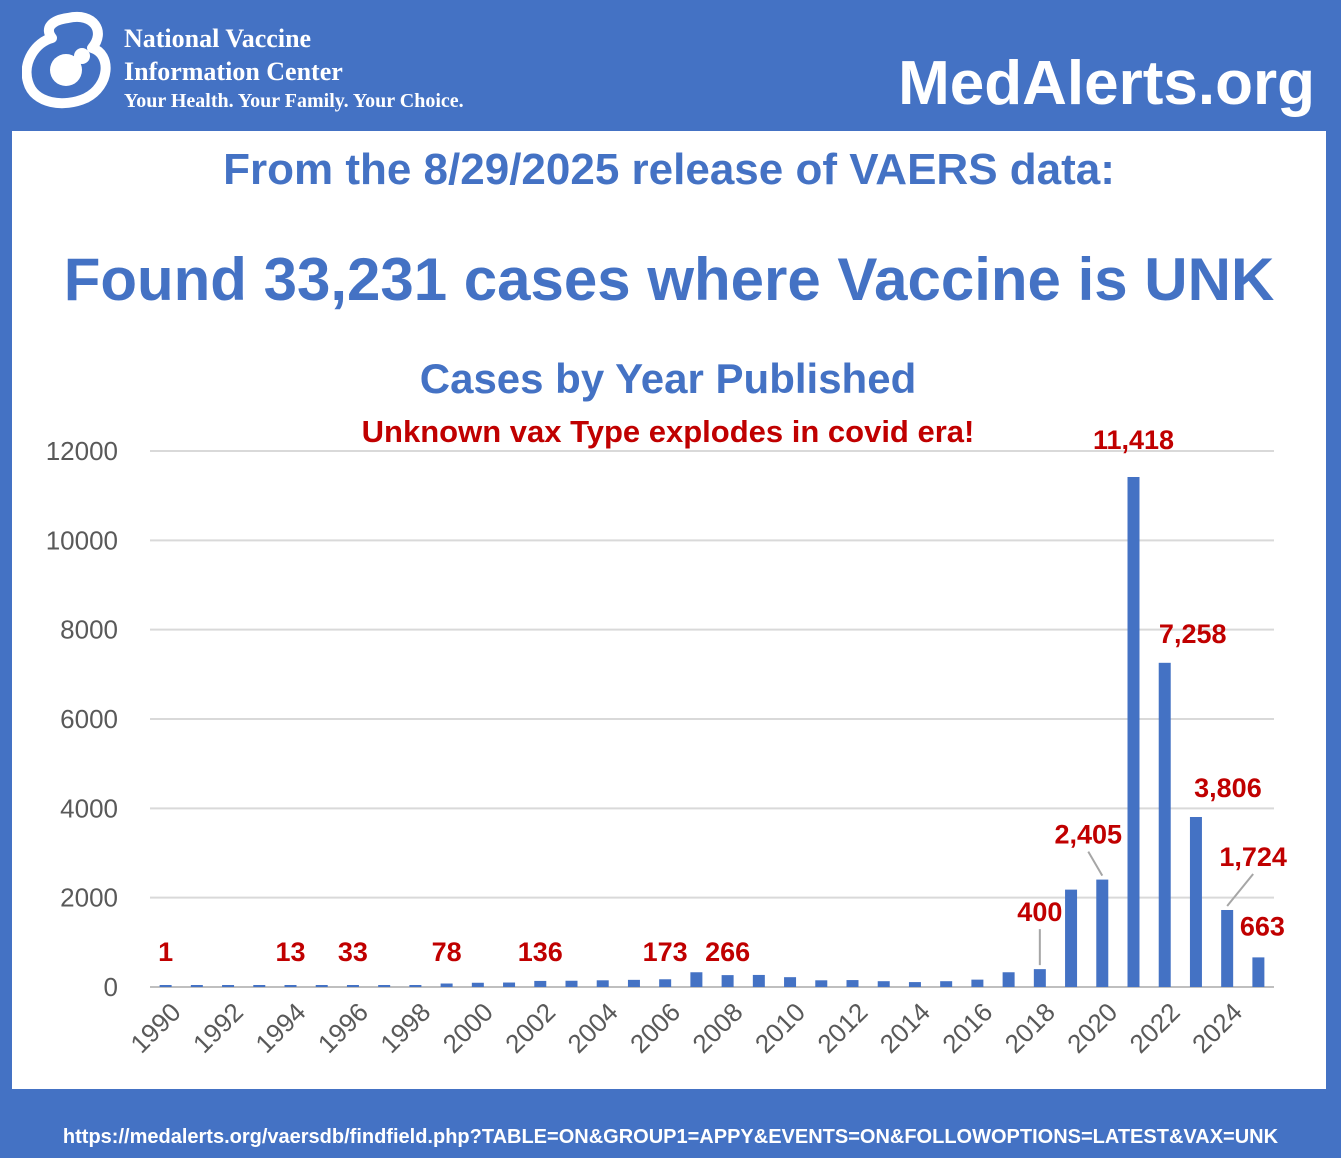  What do you see at coordinates (290, 952) in the screenshot?
I see `data-label-1994: 13` at bounding box center [290, 952].